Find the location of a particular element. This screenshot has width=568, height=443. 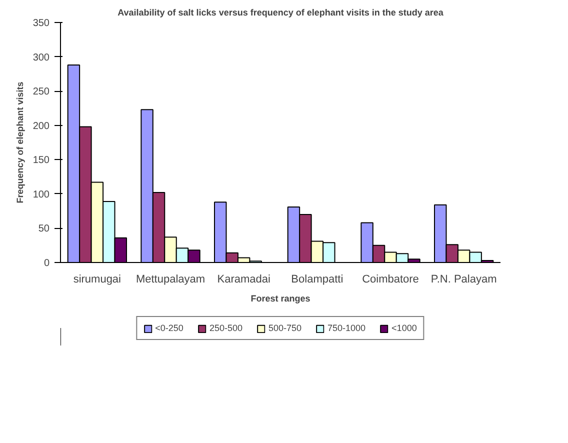

x-tick-label: P.N. Palayam is located at coordinates (463, 280).